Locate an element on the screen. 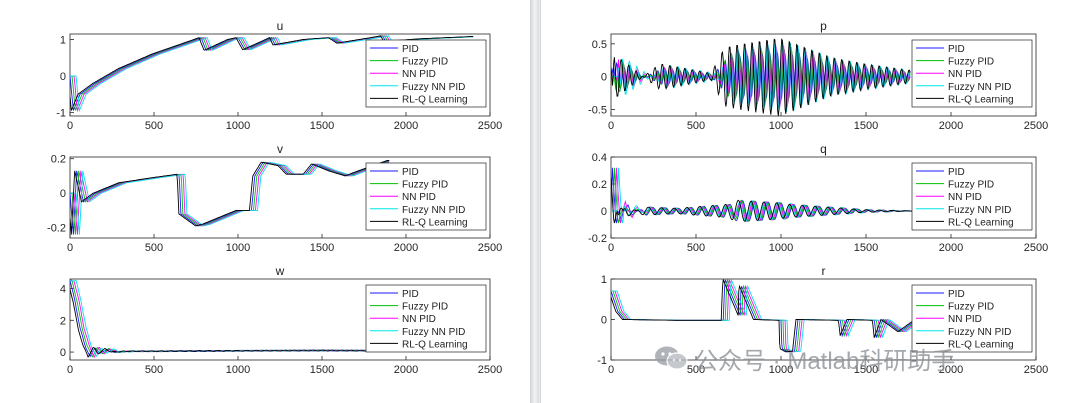 The image size is (1080, 403). y-tick-label-v: 0.2 is located at coordinates (58, 160).